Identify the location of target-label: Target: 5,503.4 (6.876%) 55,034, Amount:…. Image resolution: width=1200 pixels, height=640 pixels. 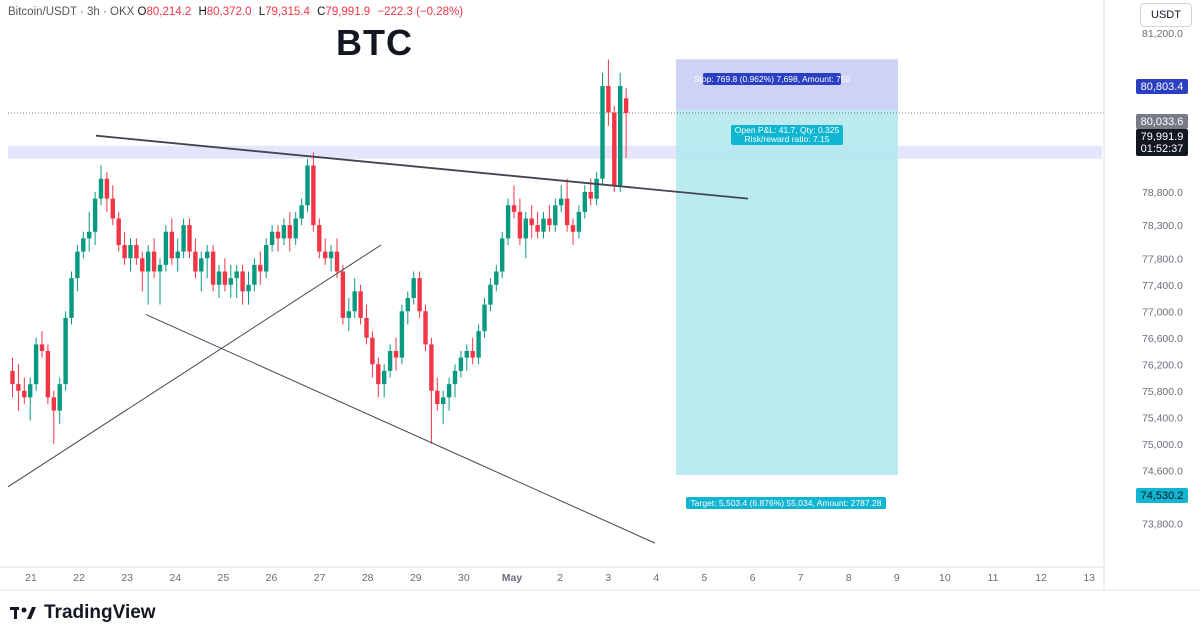
(786, 503).